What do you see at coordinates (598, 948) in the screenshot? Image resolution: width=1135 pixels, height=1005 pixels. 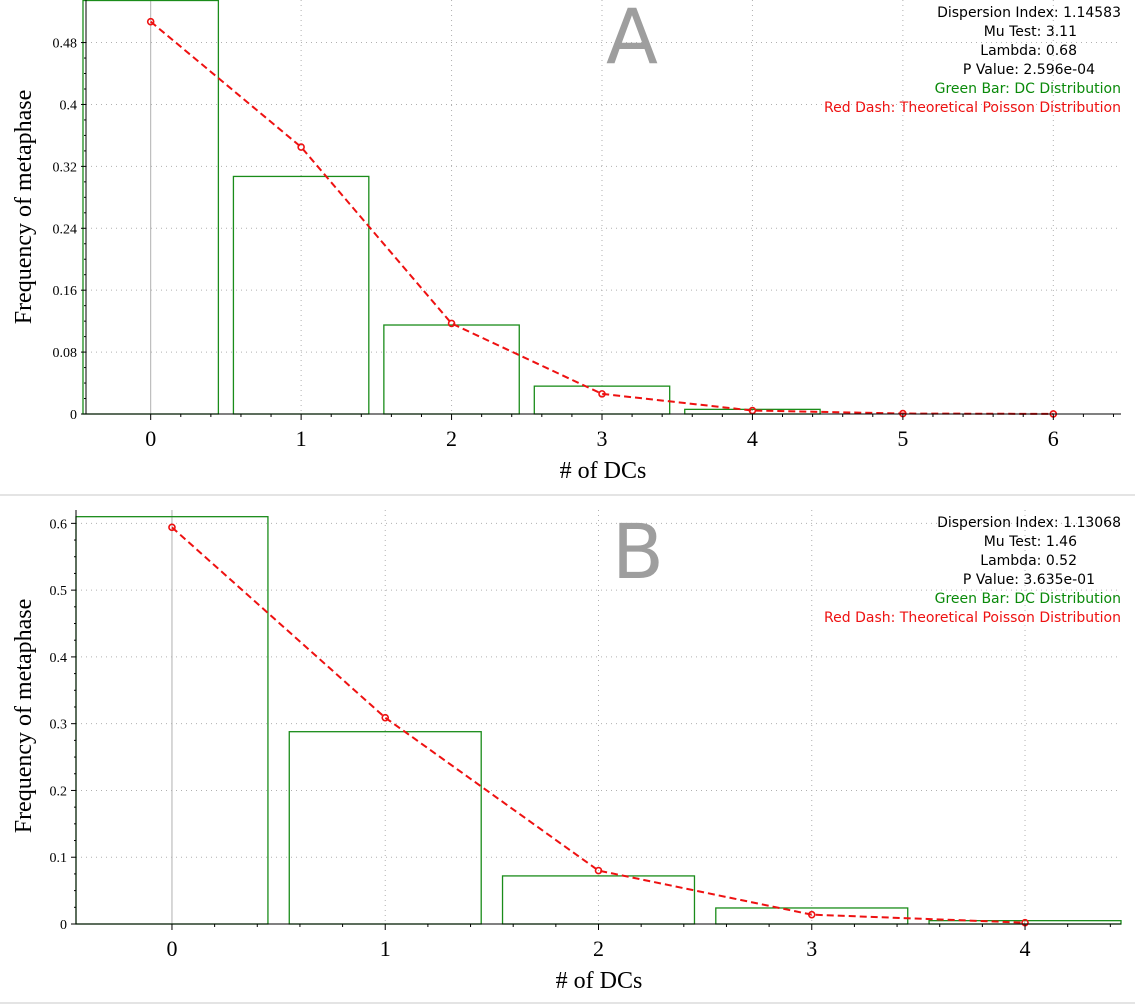 I see `x-tick-label-b: 2` at bounding box center [598, 948].